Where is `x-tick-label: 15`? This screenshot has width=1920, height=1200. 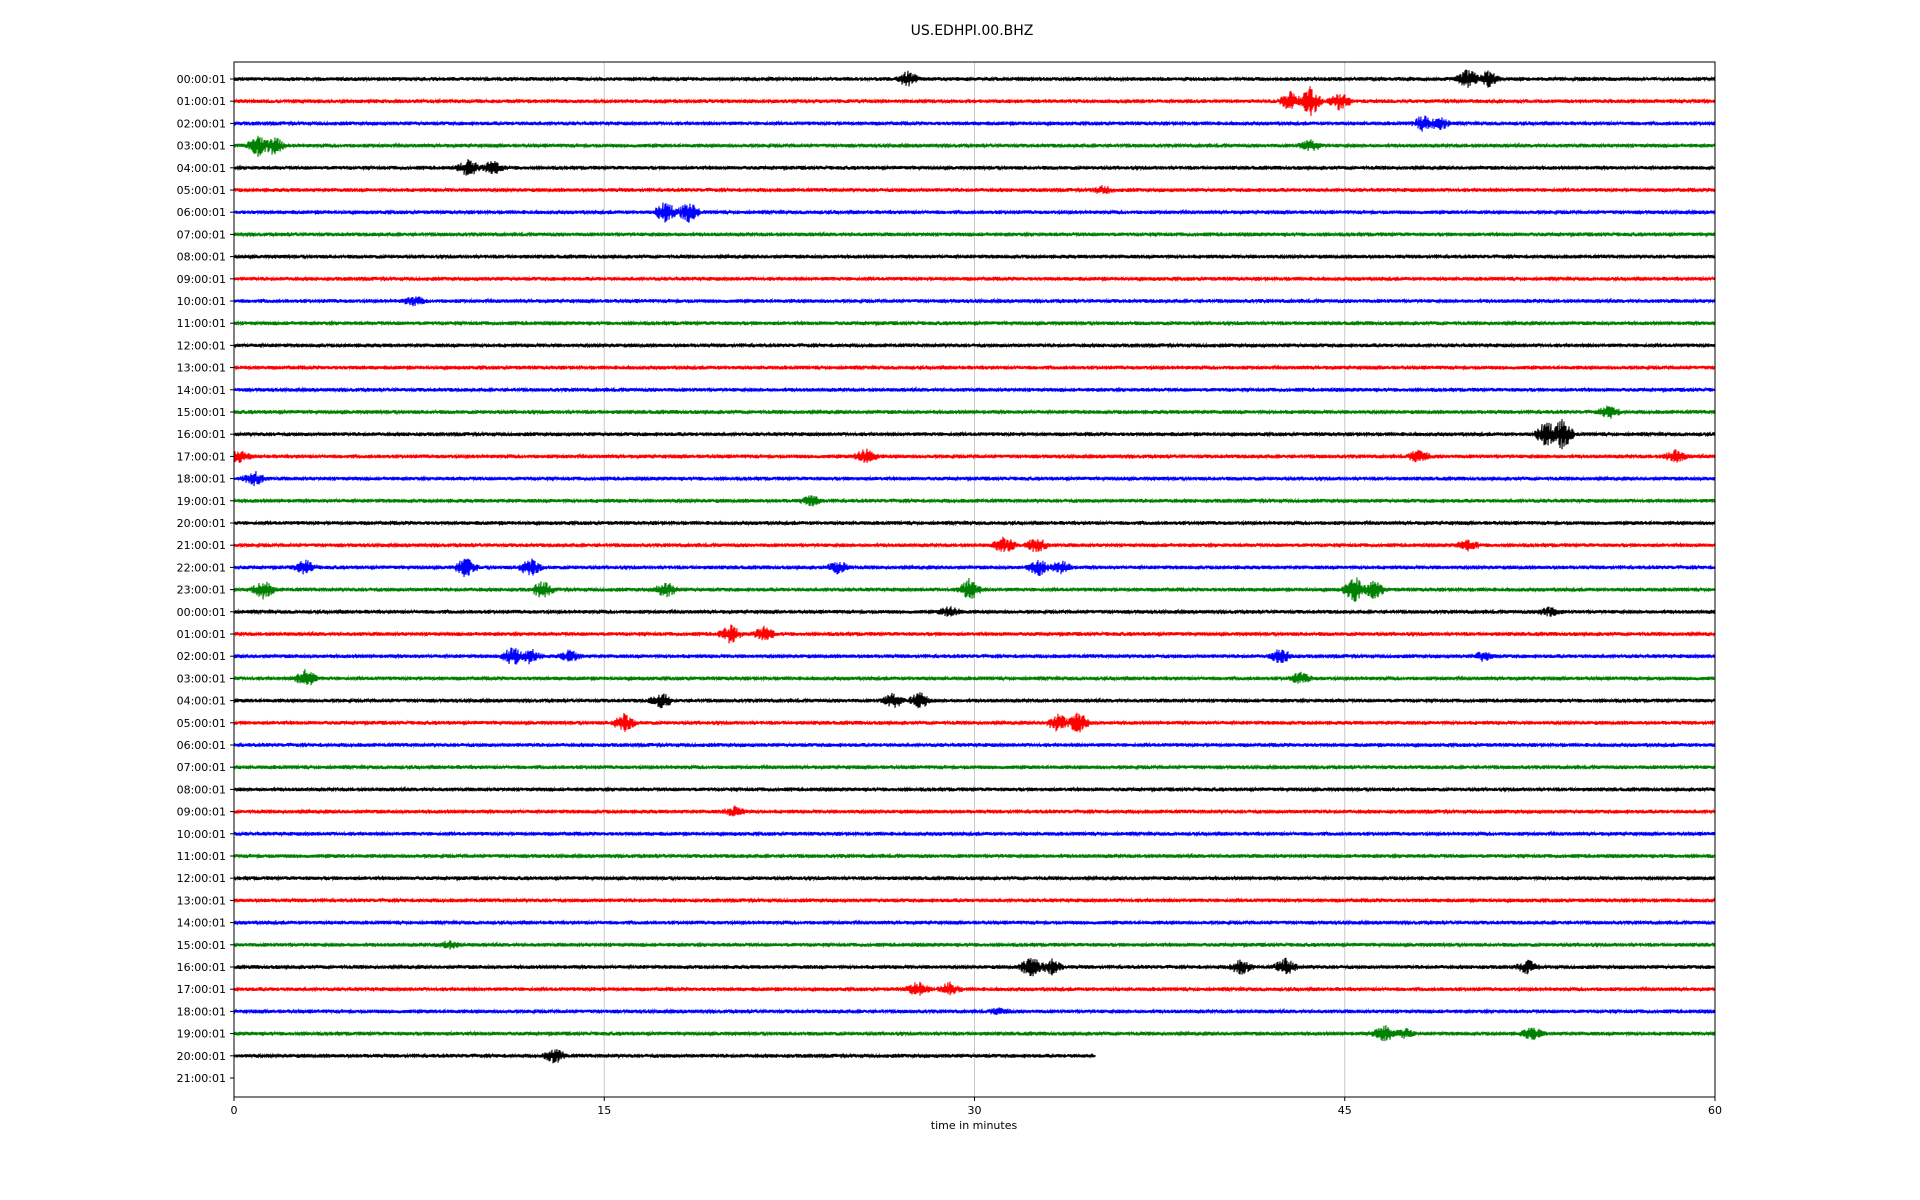 x-tick-label: 15 is located at coordinates (604, 1110).